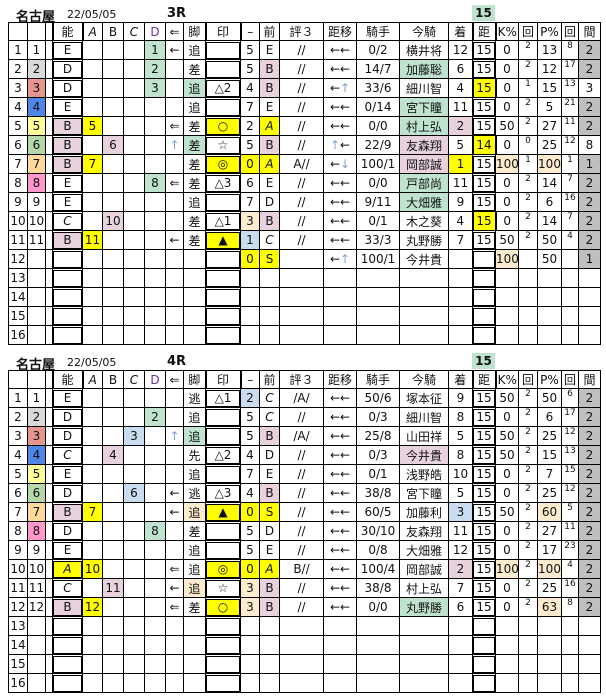 This screenshot has width=606, height=700. What do you see at coordinates (507, 164) in the screenshot?
I see `k-percent-cell: 100` at bounding box center [507, 164].